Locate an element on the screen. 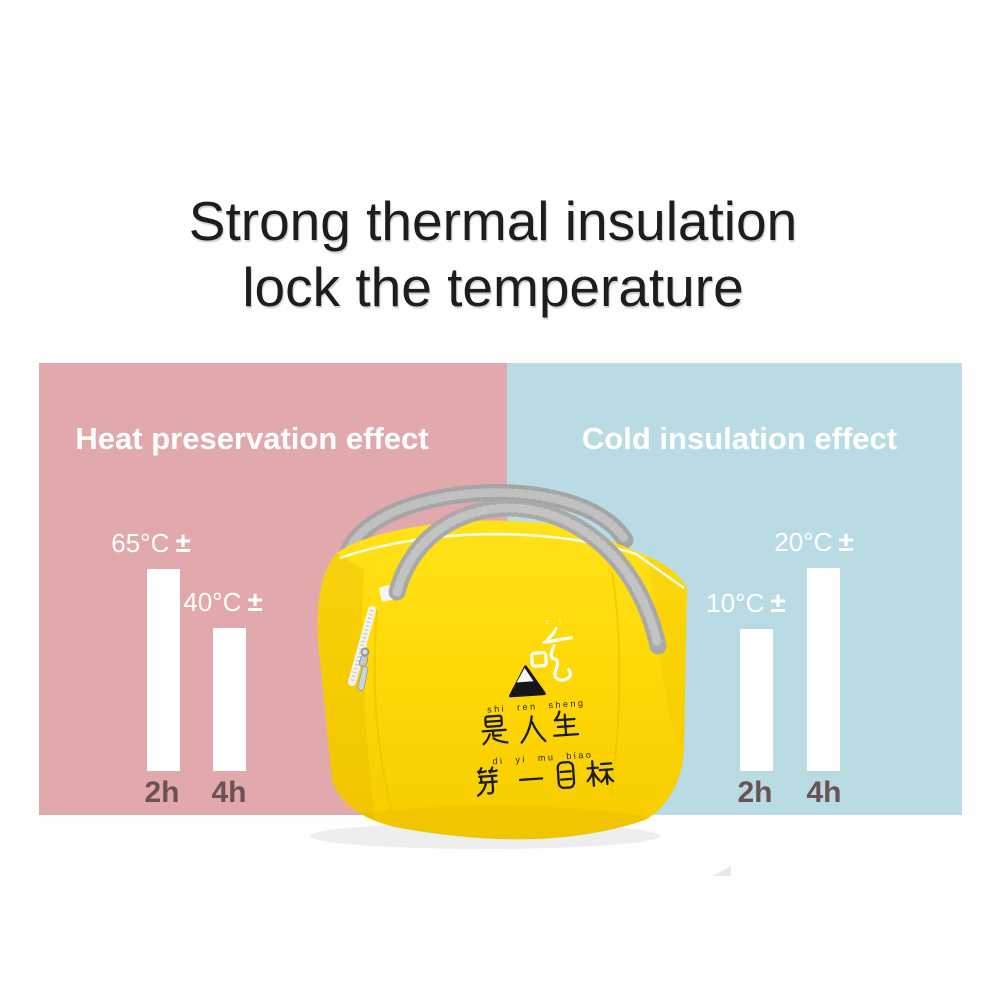 This screenshot has height=1002, width=1002. bag-zipper-pull is located at coordinates (363, 678).